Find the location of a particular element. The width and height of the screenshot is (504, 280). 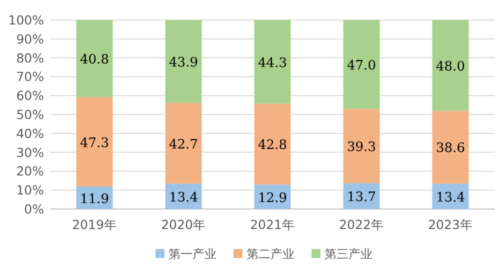

x-tick-label: 2019年 is located at coordinates (94, 224).